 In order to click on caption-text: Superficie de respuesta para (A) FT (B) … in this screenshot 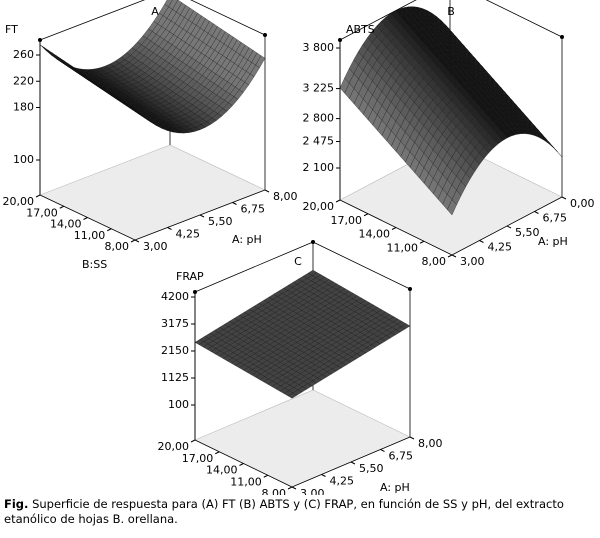, I will do `click(284, 511)`.